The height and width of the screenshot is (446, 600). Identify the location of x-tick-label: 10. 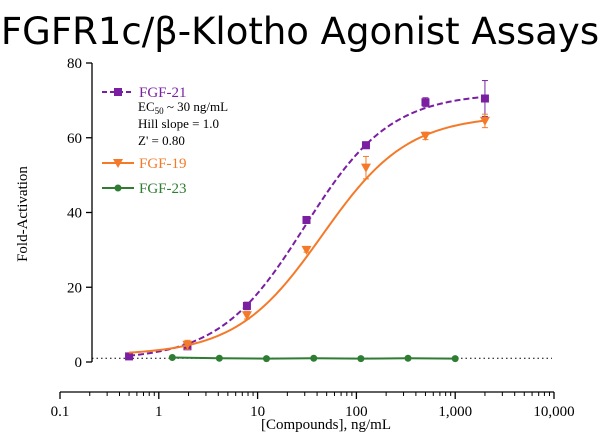
(257, 412).